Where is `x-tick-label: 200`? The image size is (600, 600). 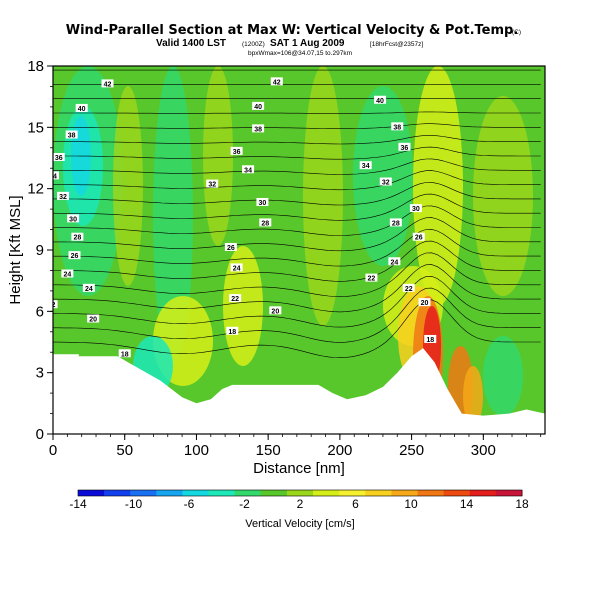
x-tick-label: 200 is located at coordinates (339, 450).